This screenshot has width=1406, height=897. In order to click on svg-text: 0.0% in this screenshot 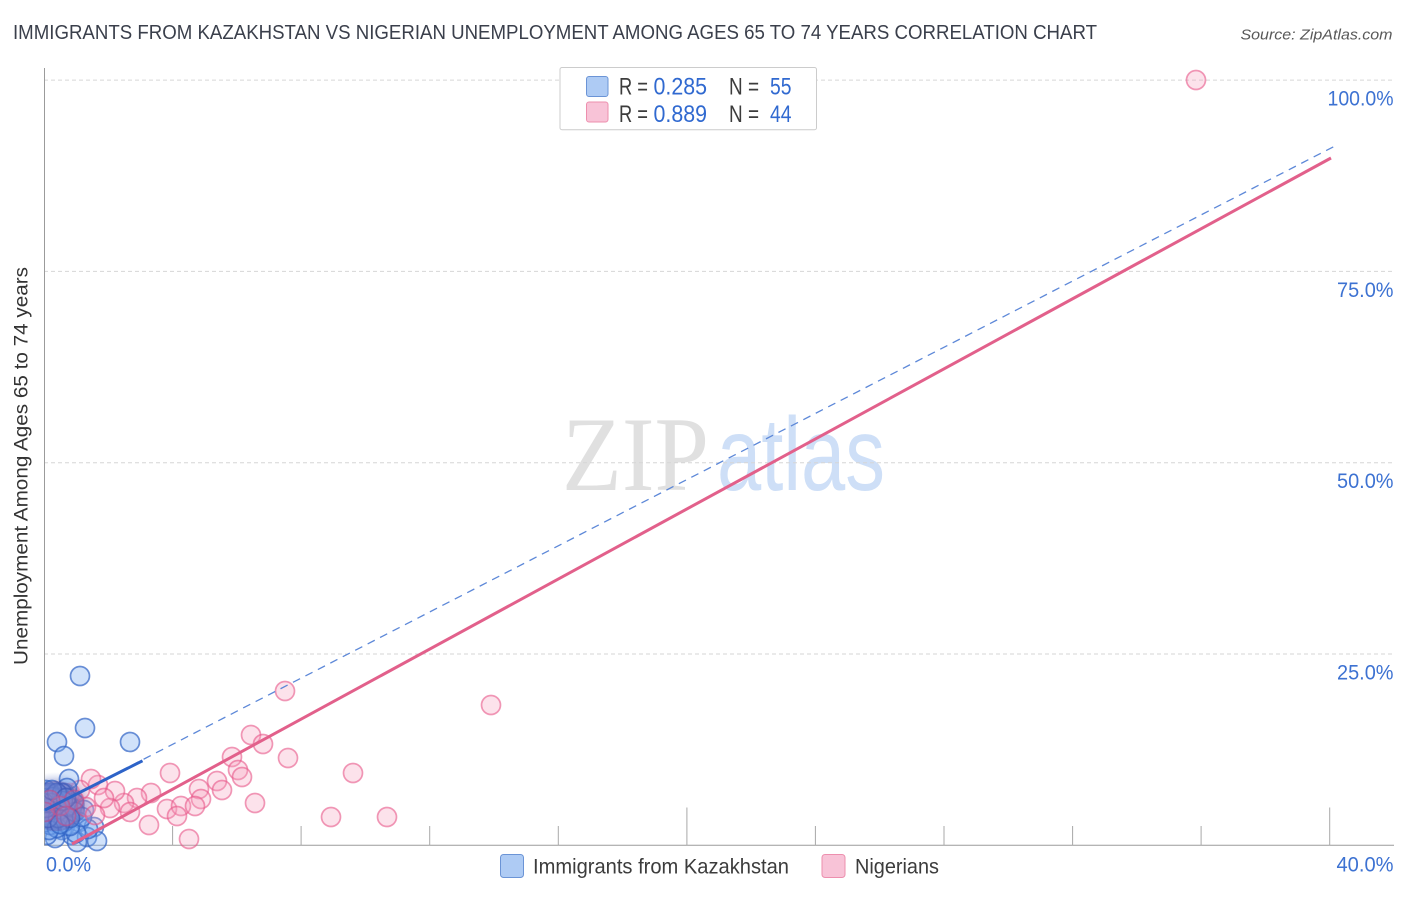, I will do `click(68, 865)`.